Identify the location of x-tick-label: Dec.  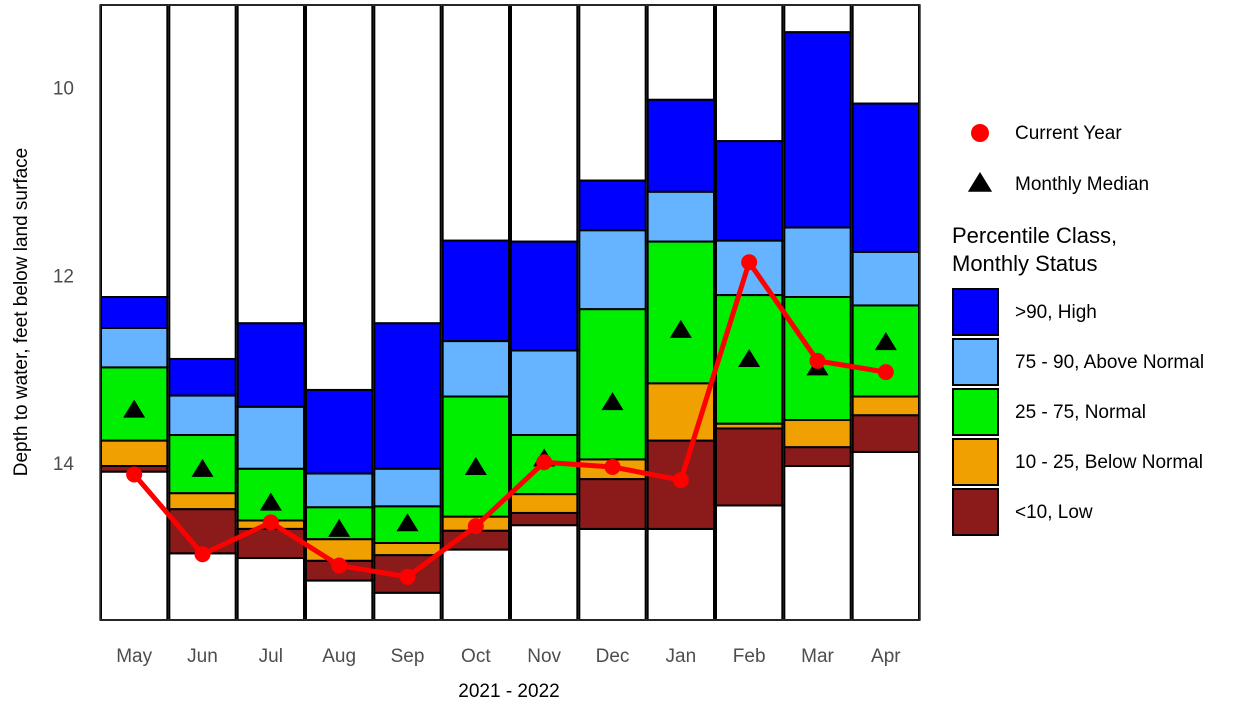
(613, 656).